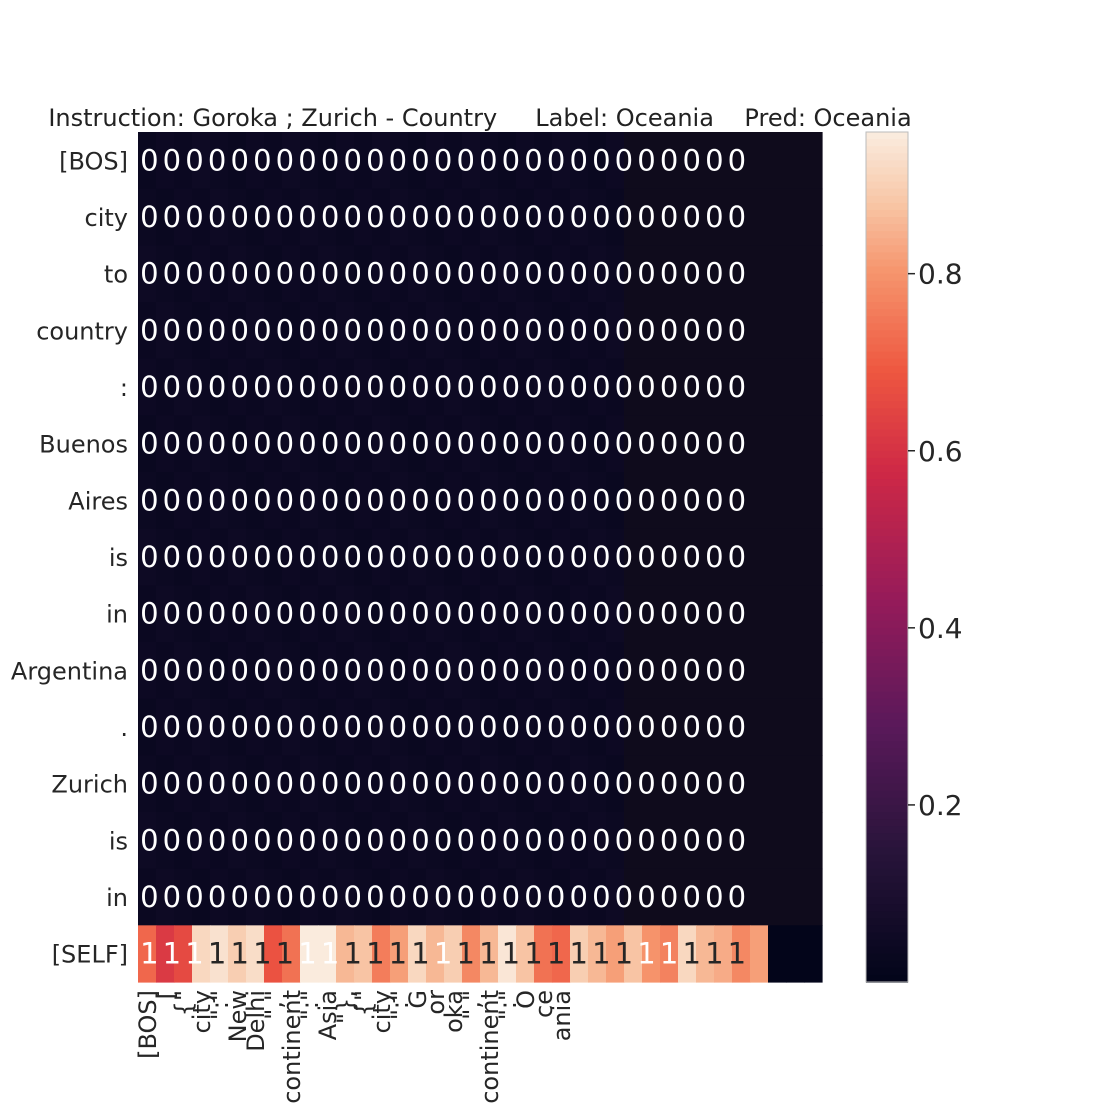 Image resolution: width=1104 pixels, height=1104 pixels. Describe the element at coordinates (184, 1003) in the screenshot. I see `column-label: {"` at that location.